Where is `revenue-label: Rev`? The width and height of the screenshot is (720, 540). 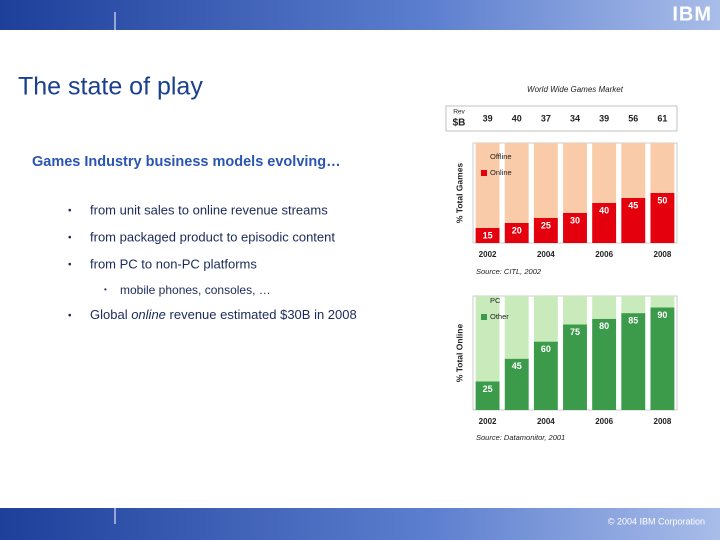
revenue-label: Rev is located at coordinates (459, 112).